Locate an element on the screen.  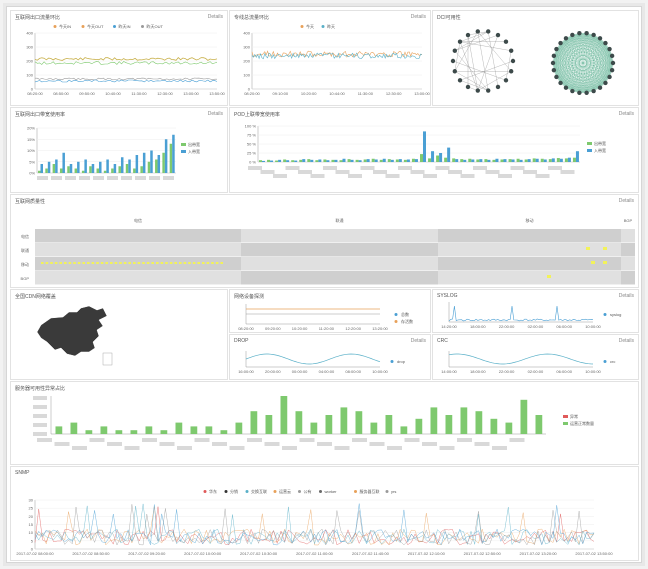
traffic-details-link: Details is located at coordinates (215, 17).